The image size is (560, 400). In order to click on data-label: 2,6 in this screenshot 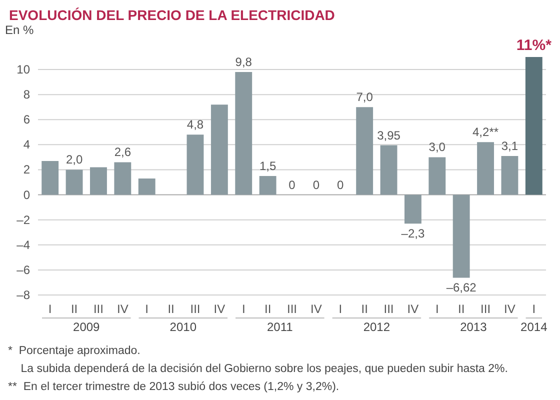, I will do `click(123, 152)`.